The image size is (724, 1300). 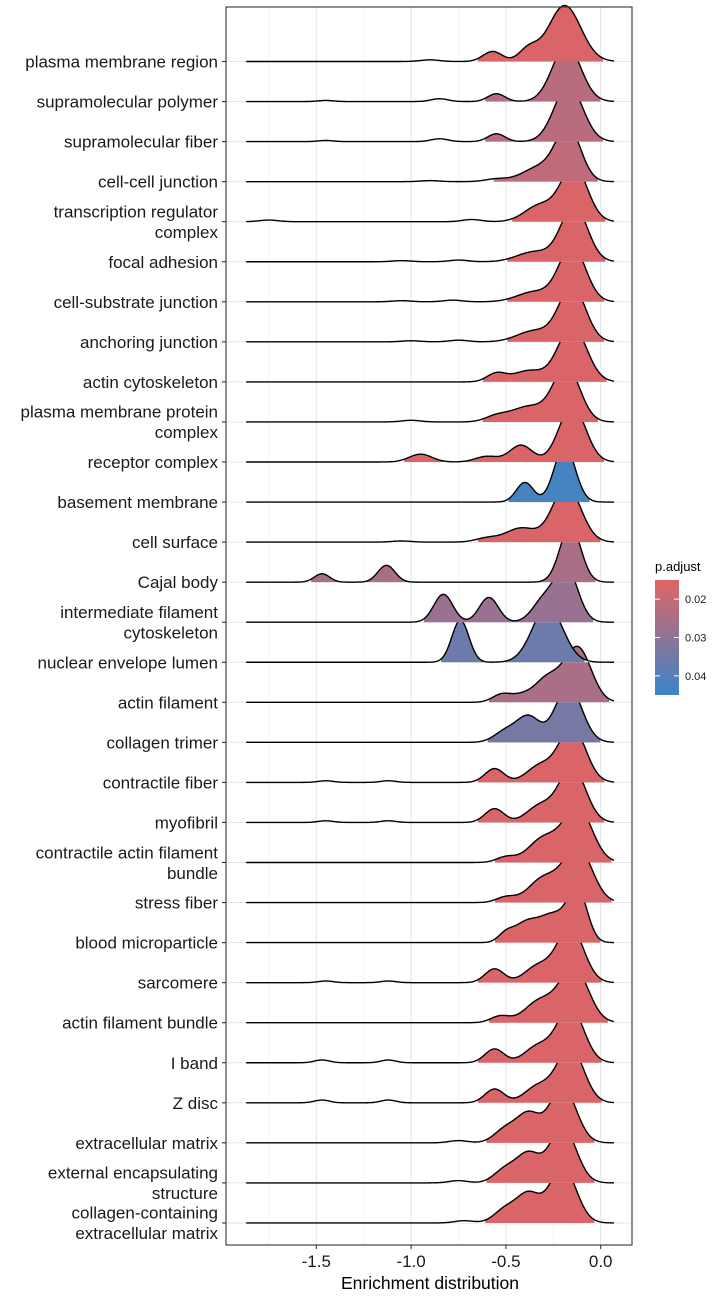 I want to click on y-tick-label: contractile actin filament, so click(x=127, y=852).